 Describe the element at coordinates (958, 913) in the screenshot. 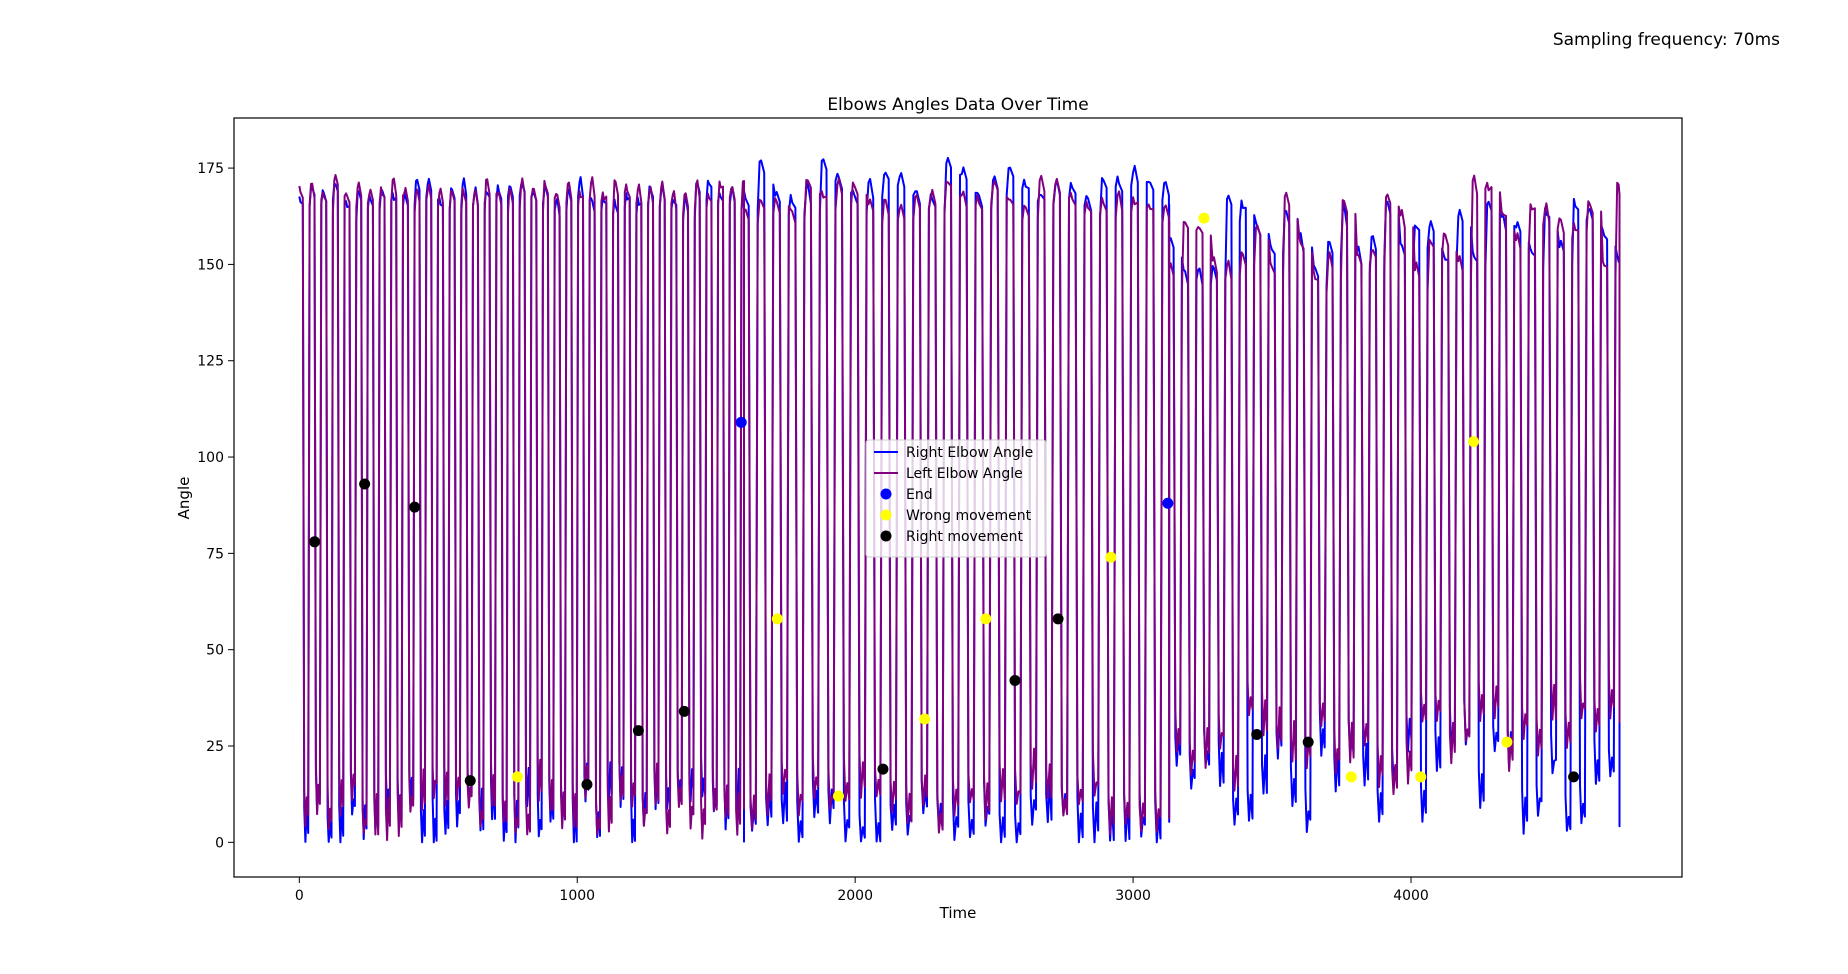

I see `x-axis-label: Time` at that location.